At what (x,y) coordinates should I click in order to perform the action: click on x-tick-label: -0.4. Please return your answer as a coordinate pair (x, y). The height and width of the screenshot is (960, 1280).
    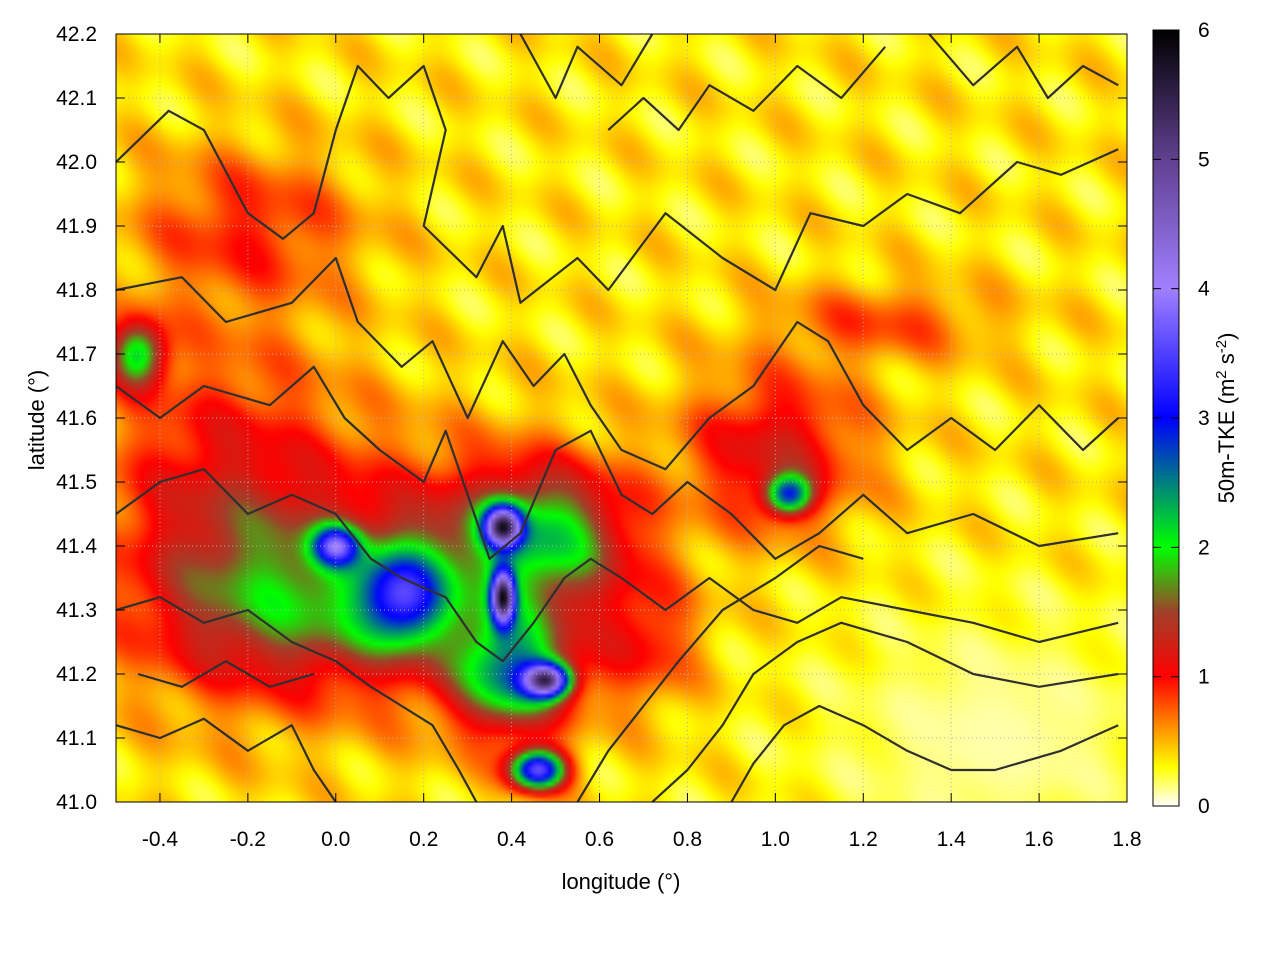
    Looking at the image, I should click on (160, 839).